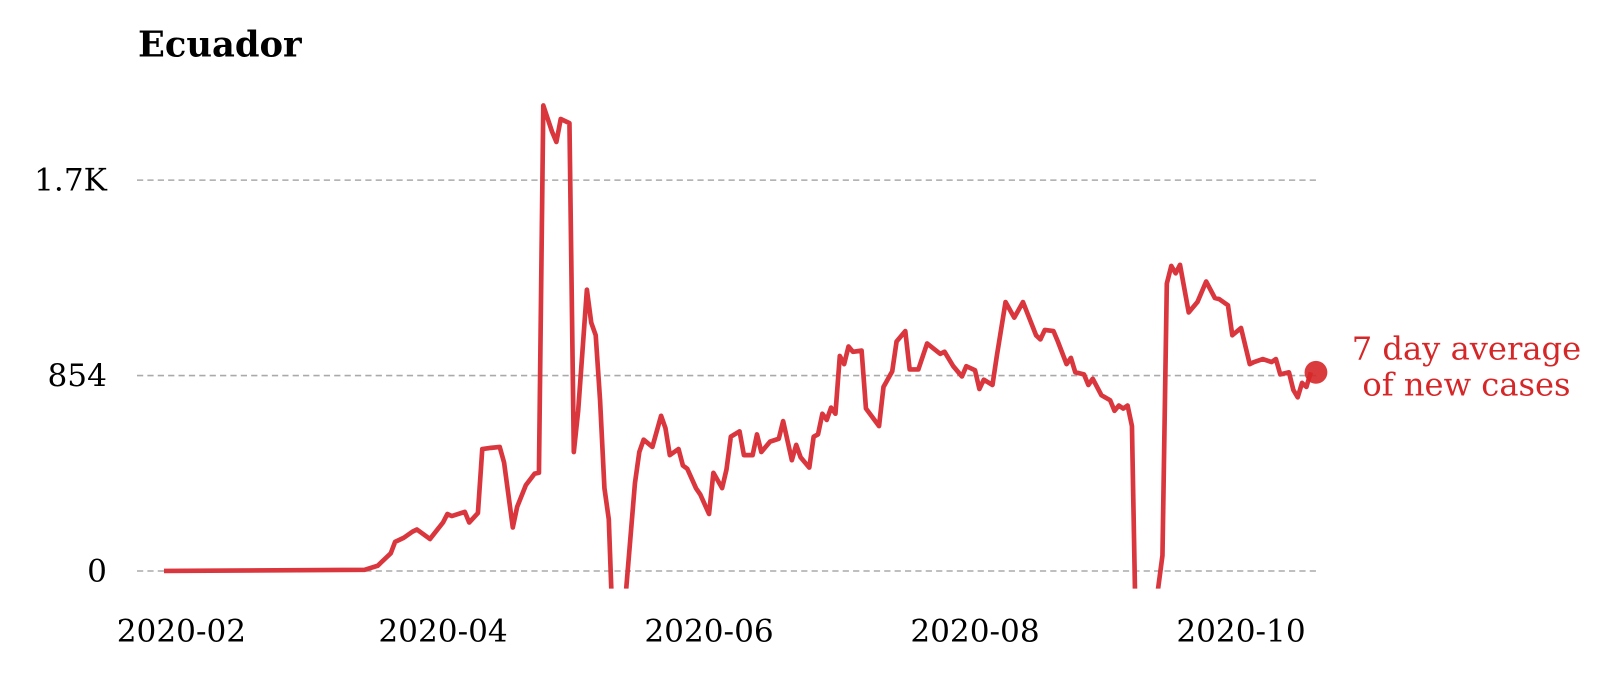 Image resolution: width=1619 pixels, height=678 pixels. I want to click on x-tick-label: 2020-02, so click(181, 632).